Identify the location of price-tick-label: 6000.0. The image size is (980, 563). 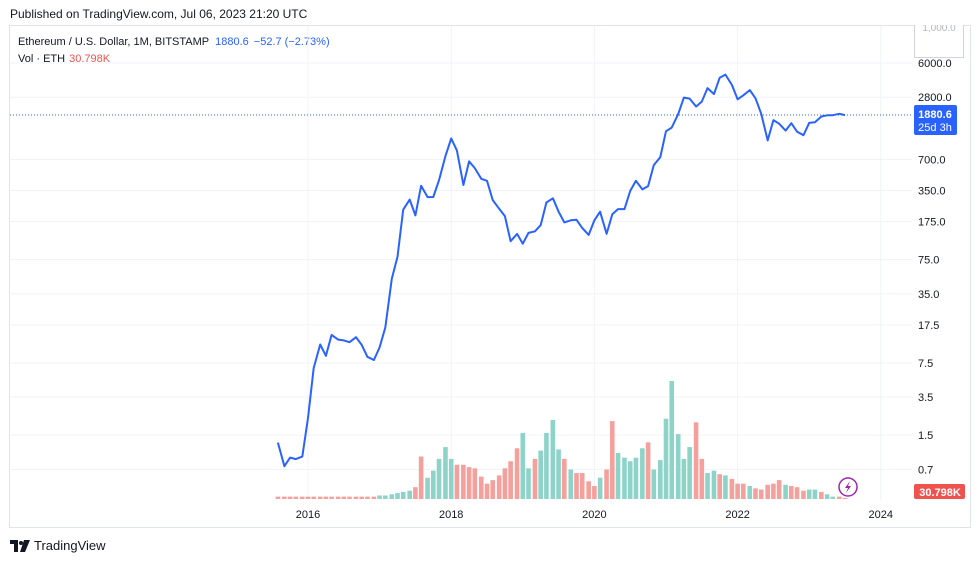
(935, 64).